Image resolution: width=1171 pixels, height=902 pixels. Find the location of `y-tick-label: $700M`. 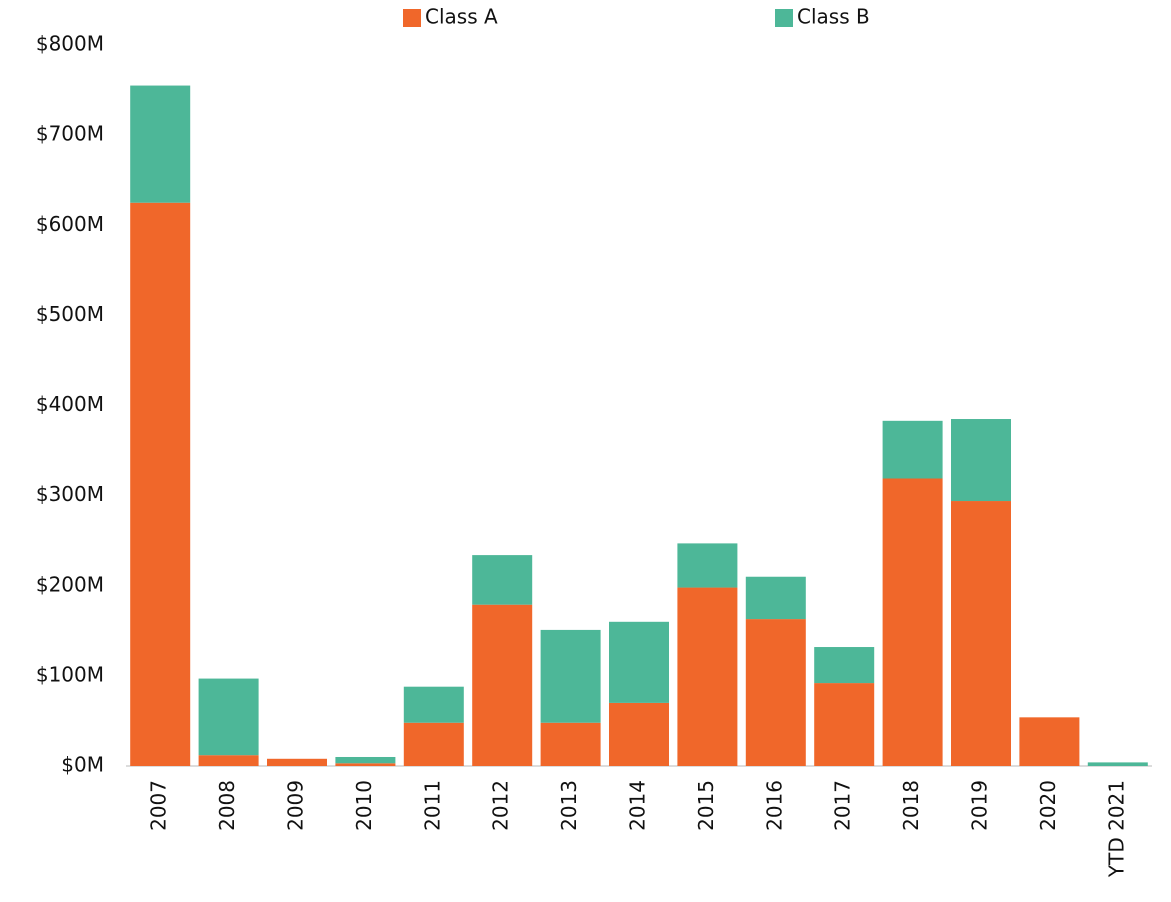

y-tick-label: $700M is located at coordinates (70, 134).